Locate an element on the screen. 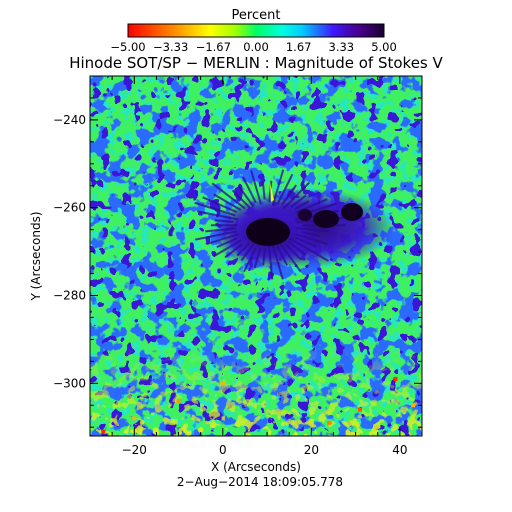  x-tick-label: 20 is located at coordinates (311, 450).